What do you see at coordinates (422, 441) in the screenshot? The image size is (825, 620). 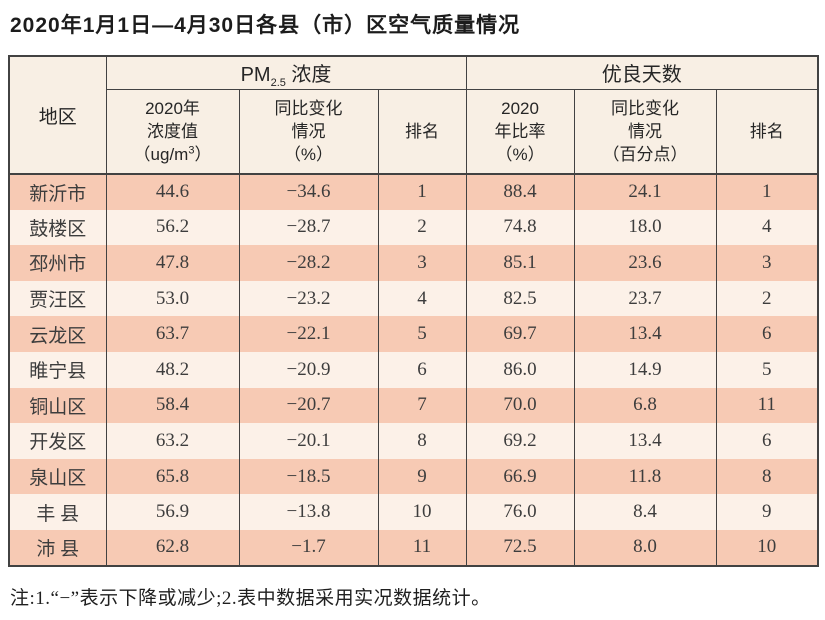 I see `cell-pm-rank: 8` at bounding box center [422, 441].